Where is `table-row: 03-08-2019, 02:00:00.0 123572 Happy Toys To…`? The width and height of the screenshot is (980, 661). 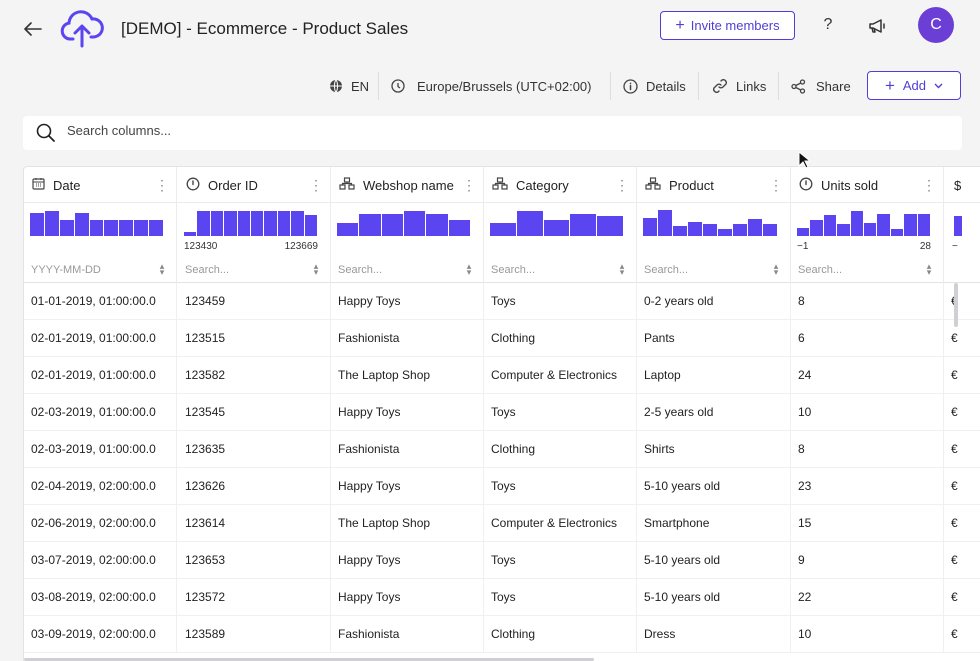 table-row: 03-08-2019, 02:00:00.0 123572 Happy Toys To… is located at coordinates (502, 597).